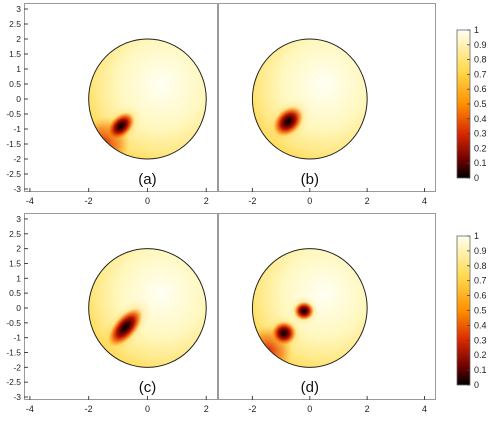 This screenshot has width=493, height=424. Describe the element at coordinates (471, 310) in the screenshot. I see `colorbar-bottom: 1 0.9 0.8 0.7 0.6 0.5 0.4 0.3 0.2 0.1 0` at that location.